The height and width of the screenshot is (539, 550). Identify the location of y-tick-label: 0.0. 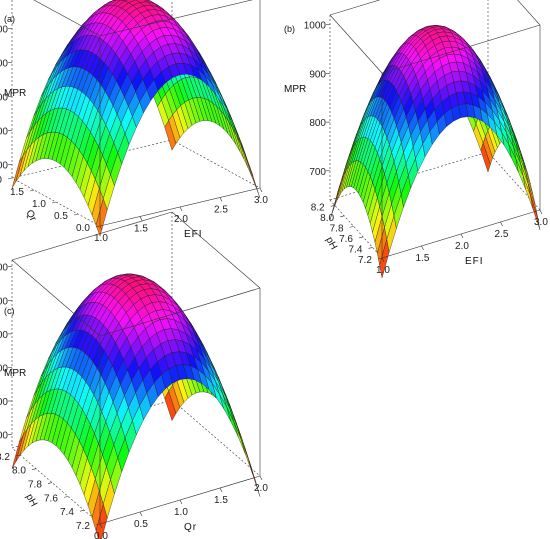
(83, 228).